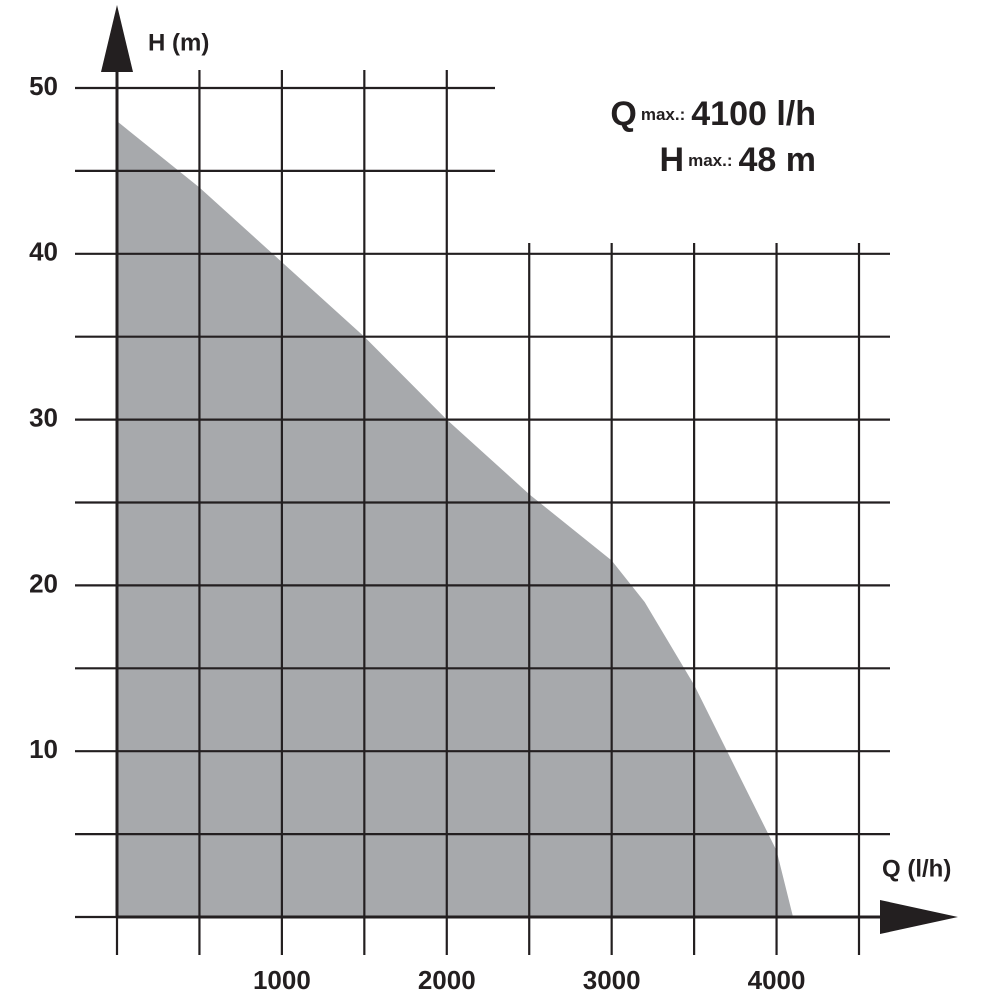  I want to click on x-tick-label: 4000, so click(777, 980).